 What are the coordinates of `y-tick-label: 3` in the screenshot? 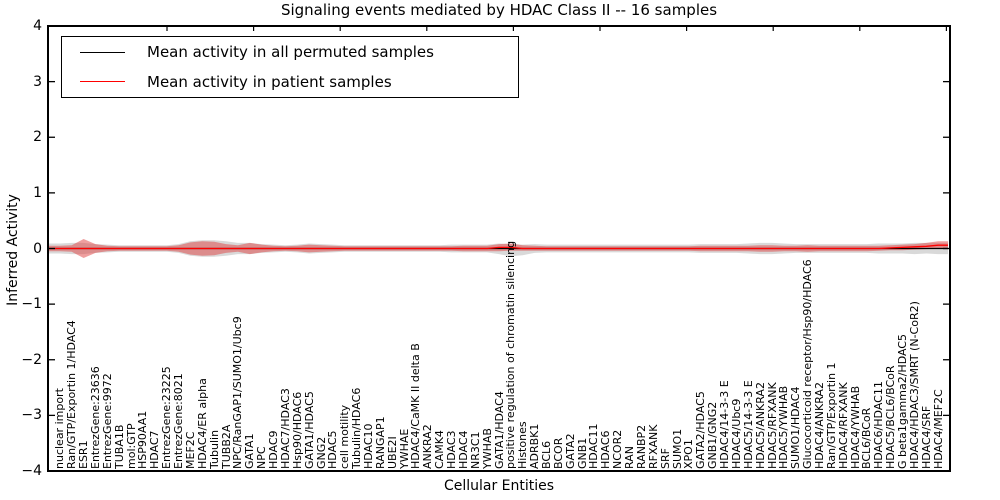 It's located at (37, 81).